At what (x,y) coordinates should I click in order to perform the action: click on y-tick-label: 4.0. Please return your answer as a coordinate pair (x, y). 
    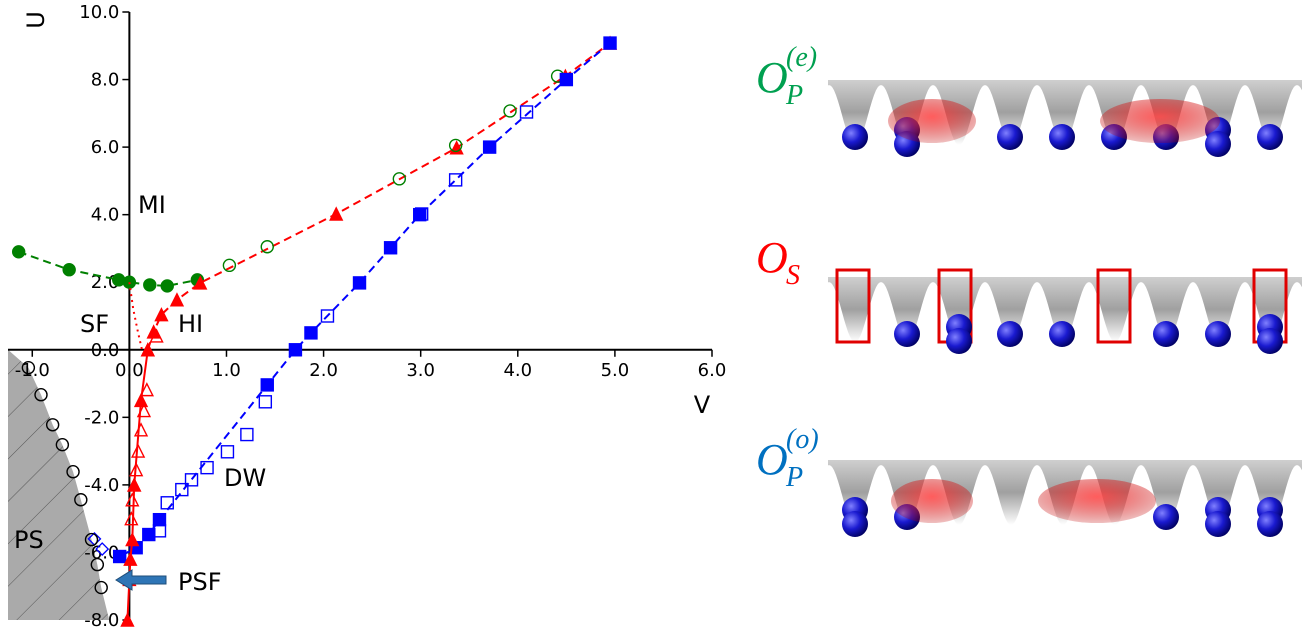
    Looking at the image, I should click on (105, 215).